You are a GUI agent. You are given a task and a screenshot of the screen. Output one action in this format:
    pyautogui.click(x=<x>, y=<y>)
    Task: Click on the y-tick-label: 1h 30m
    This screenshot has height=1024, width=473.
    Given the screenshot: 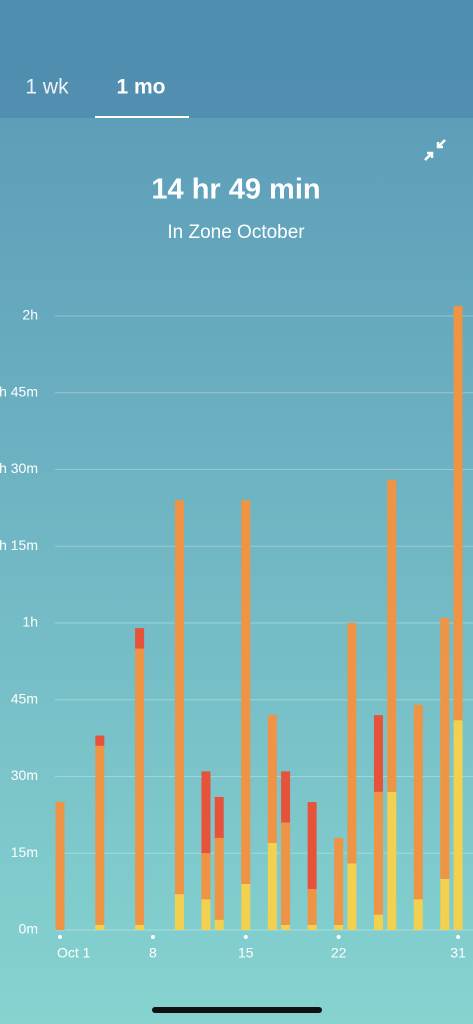 What is the action you would take?
    pyautogui.click(x=19, y=468)
    